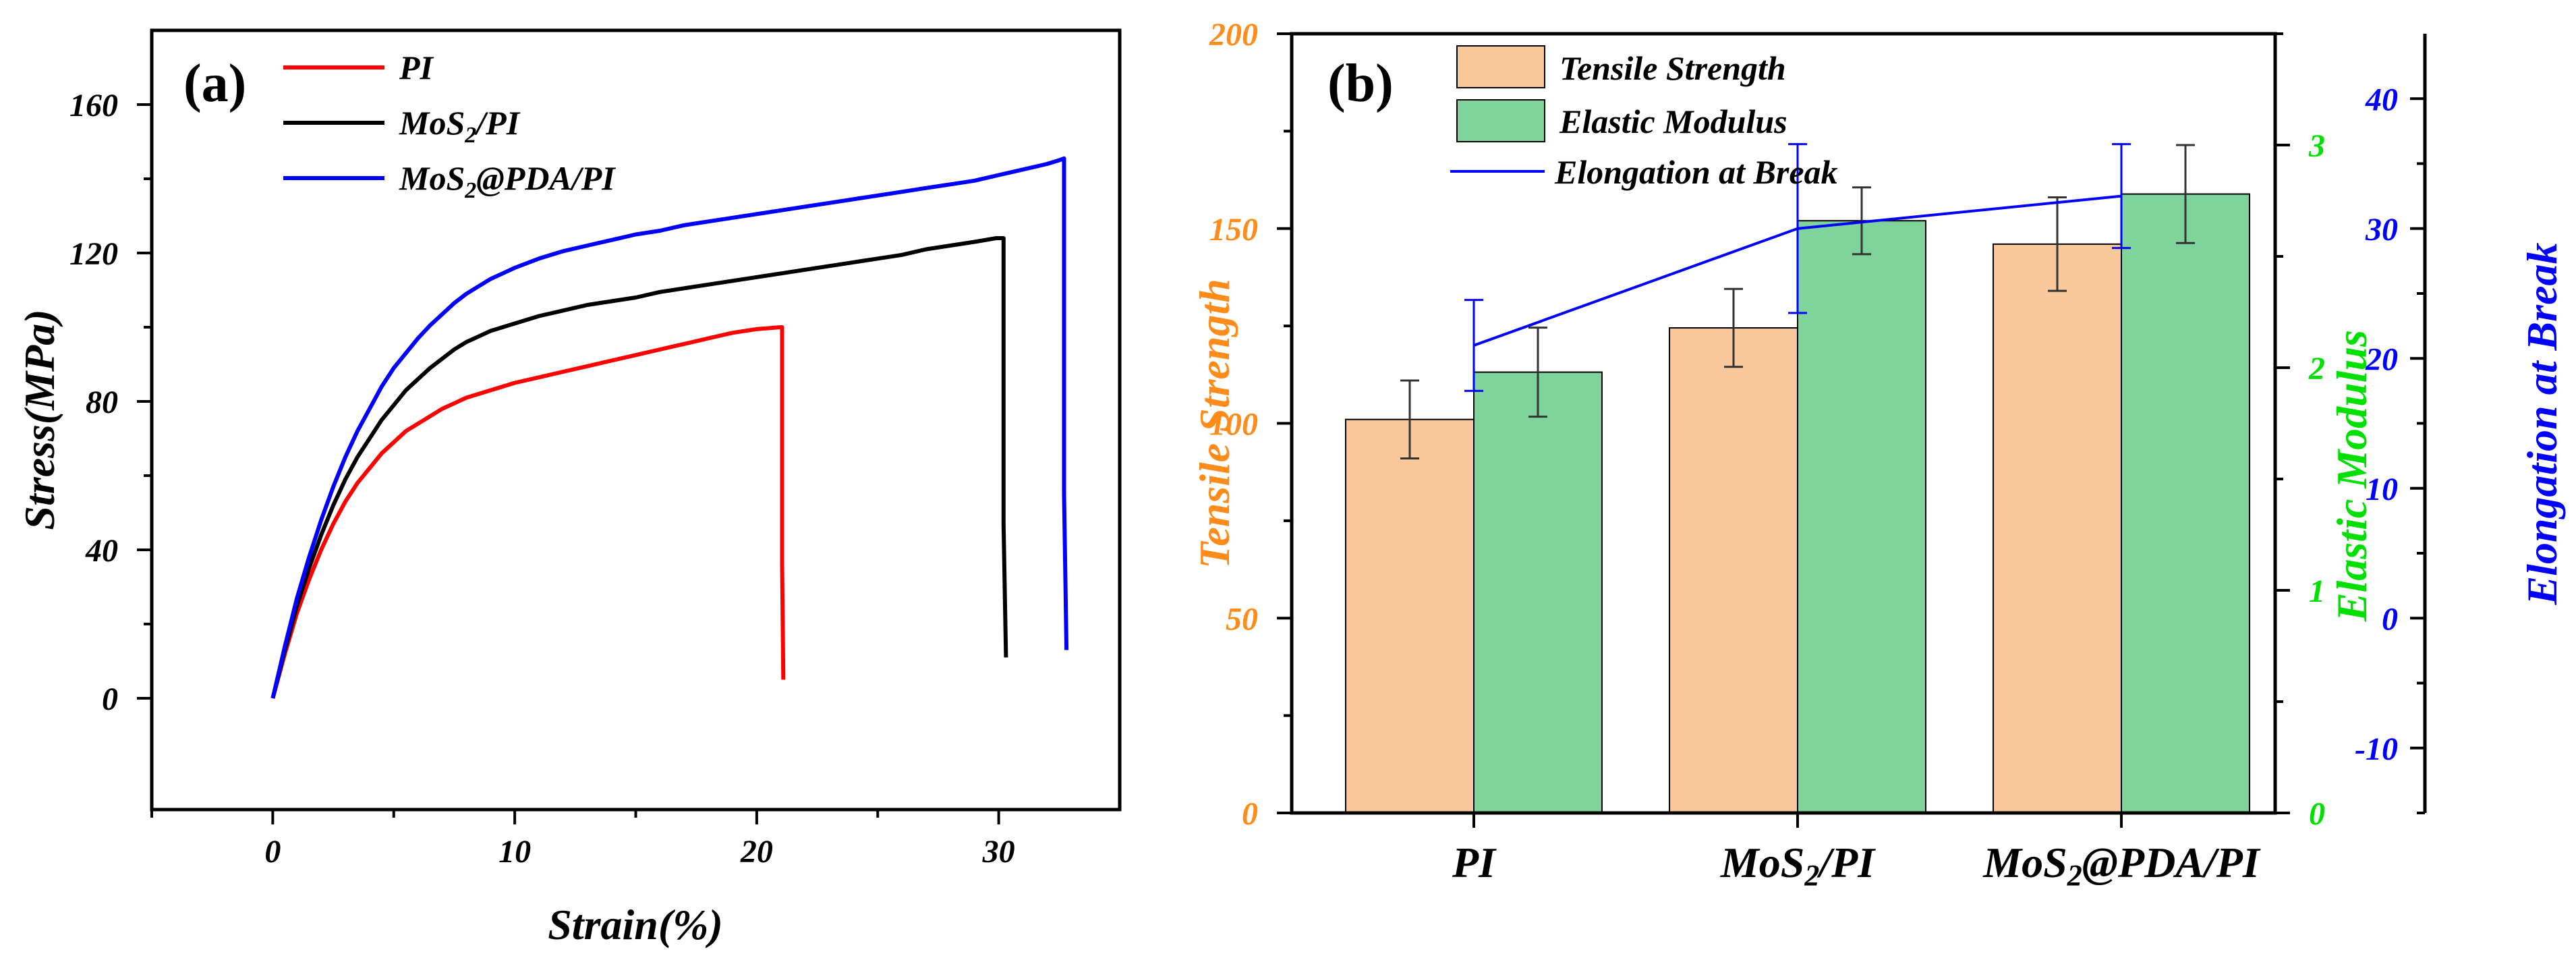 The width and height of the screenshot is (2576, 958). Describe the element at coordinates (460, 126) in the screenshot. I see `legend-label-1: MoS2/PI` at that location.